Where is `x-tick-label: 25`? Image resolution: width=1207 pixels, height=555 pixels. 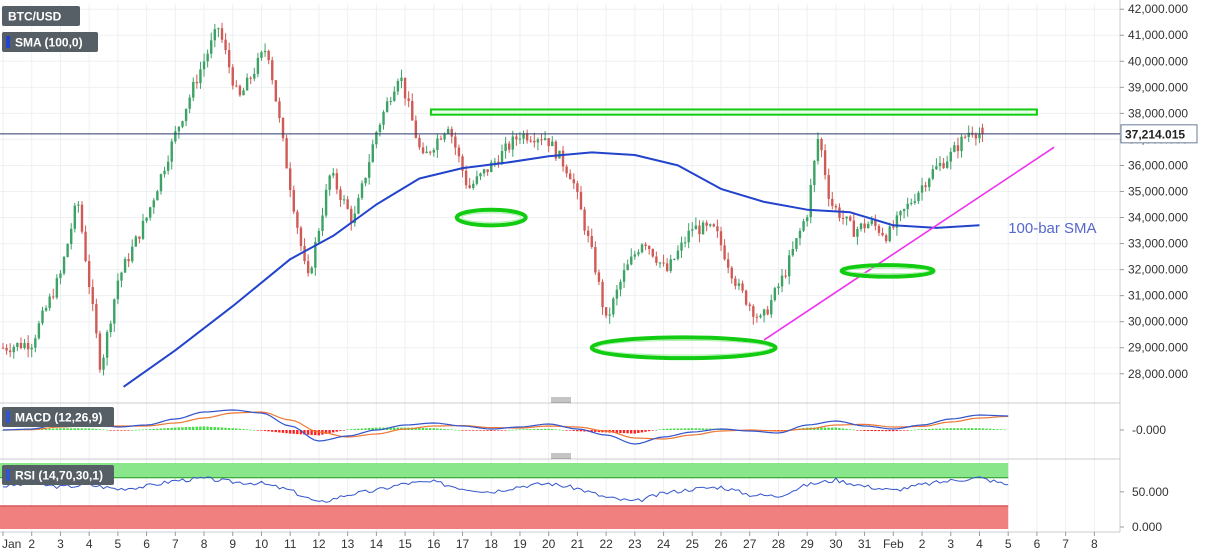 x-tick-label: 25 is located at coordinates (693, 544).